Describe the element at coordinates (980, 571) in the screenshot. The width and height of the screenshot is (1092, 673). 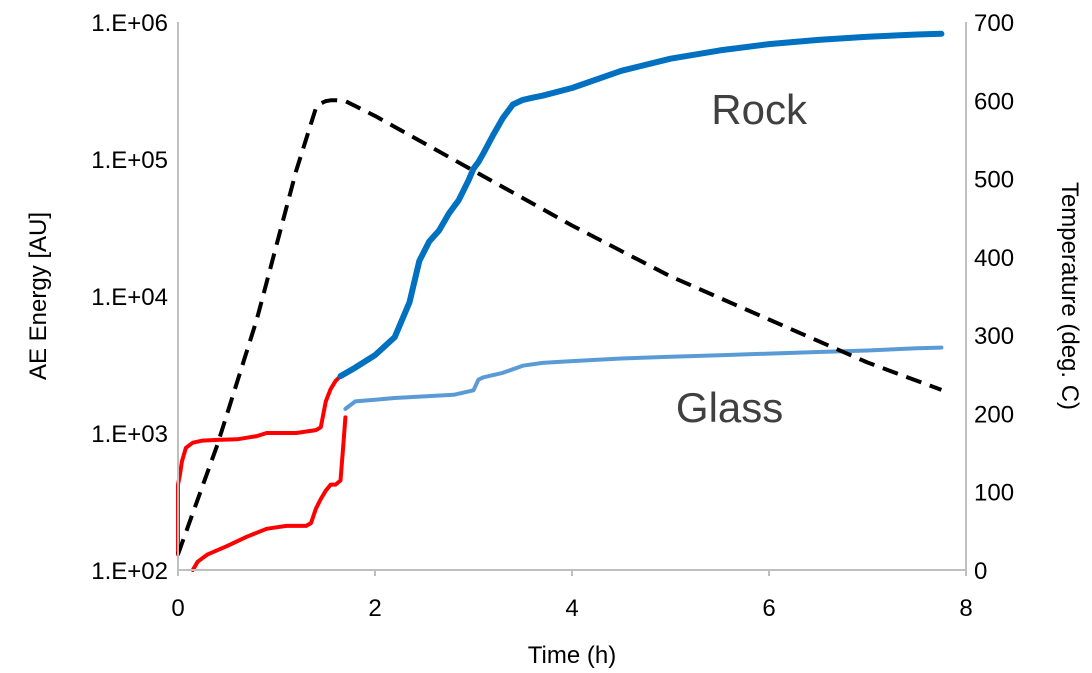
I see `y2-tick-label: 0` at that location.